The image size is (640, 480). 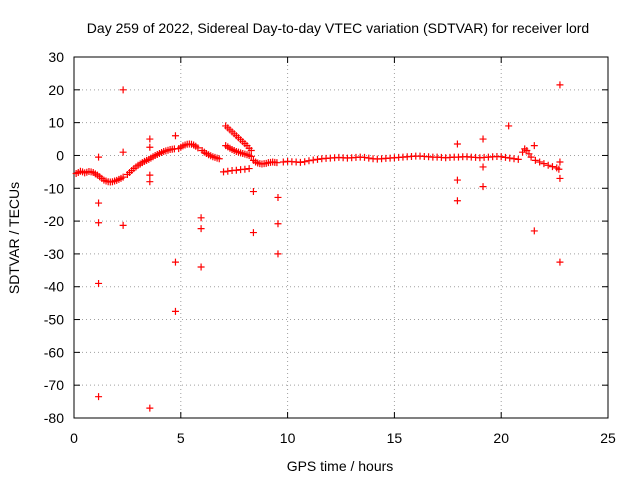 What do you see at coordinates (14, 238) in the screenshot?
I see `y-axis-title: SDTVAR / TECUs` at bounding box center [14, 238].